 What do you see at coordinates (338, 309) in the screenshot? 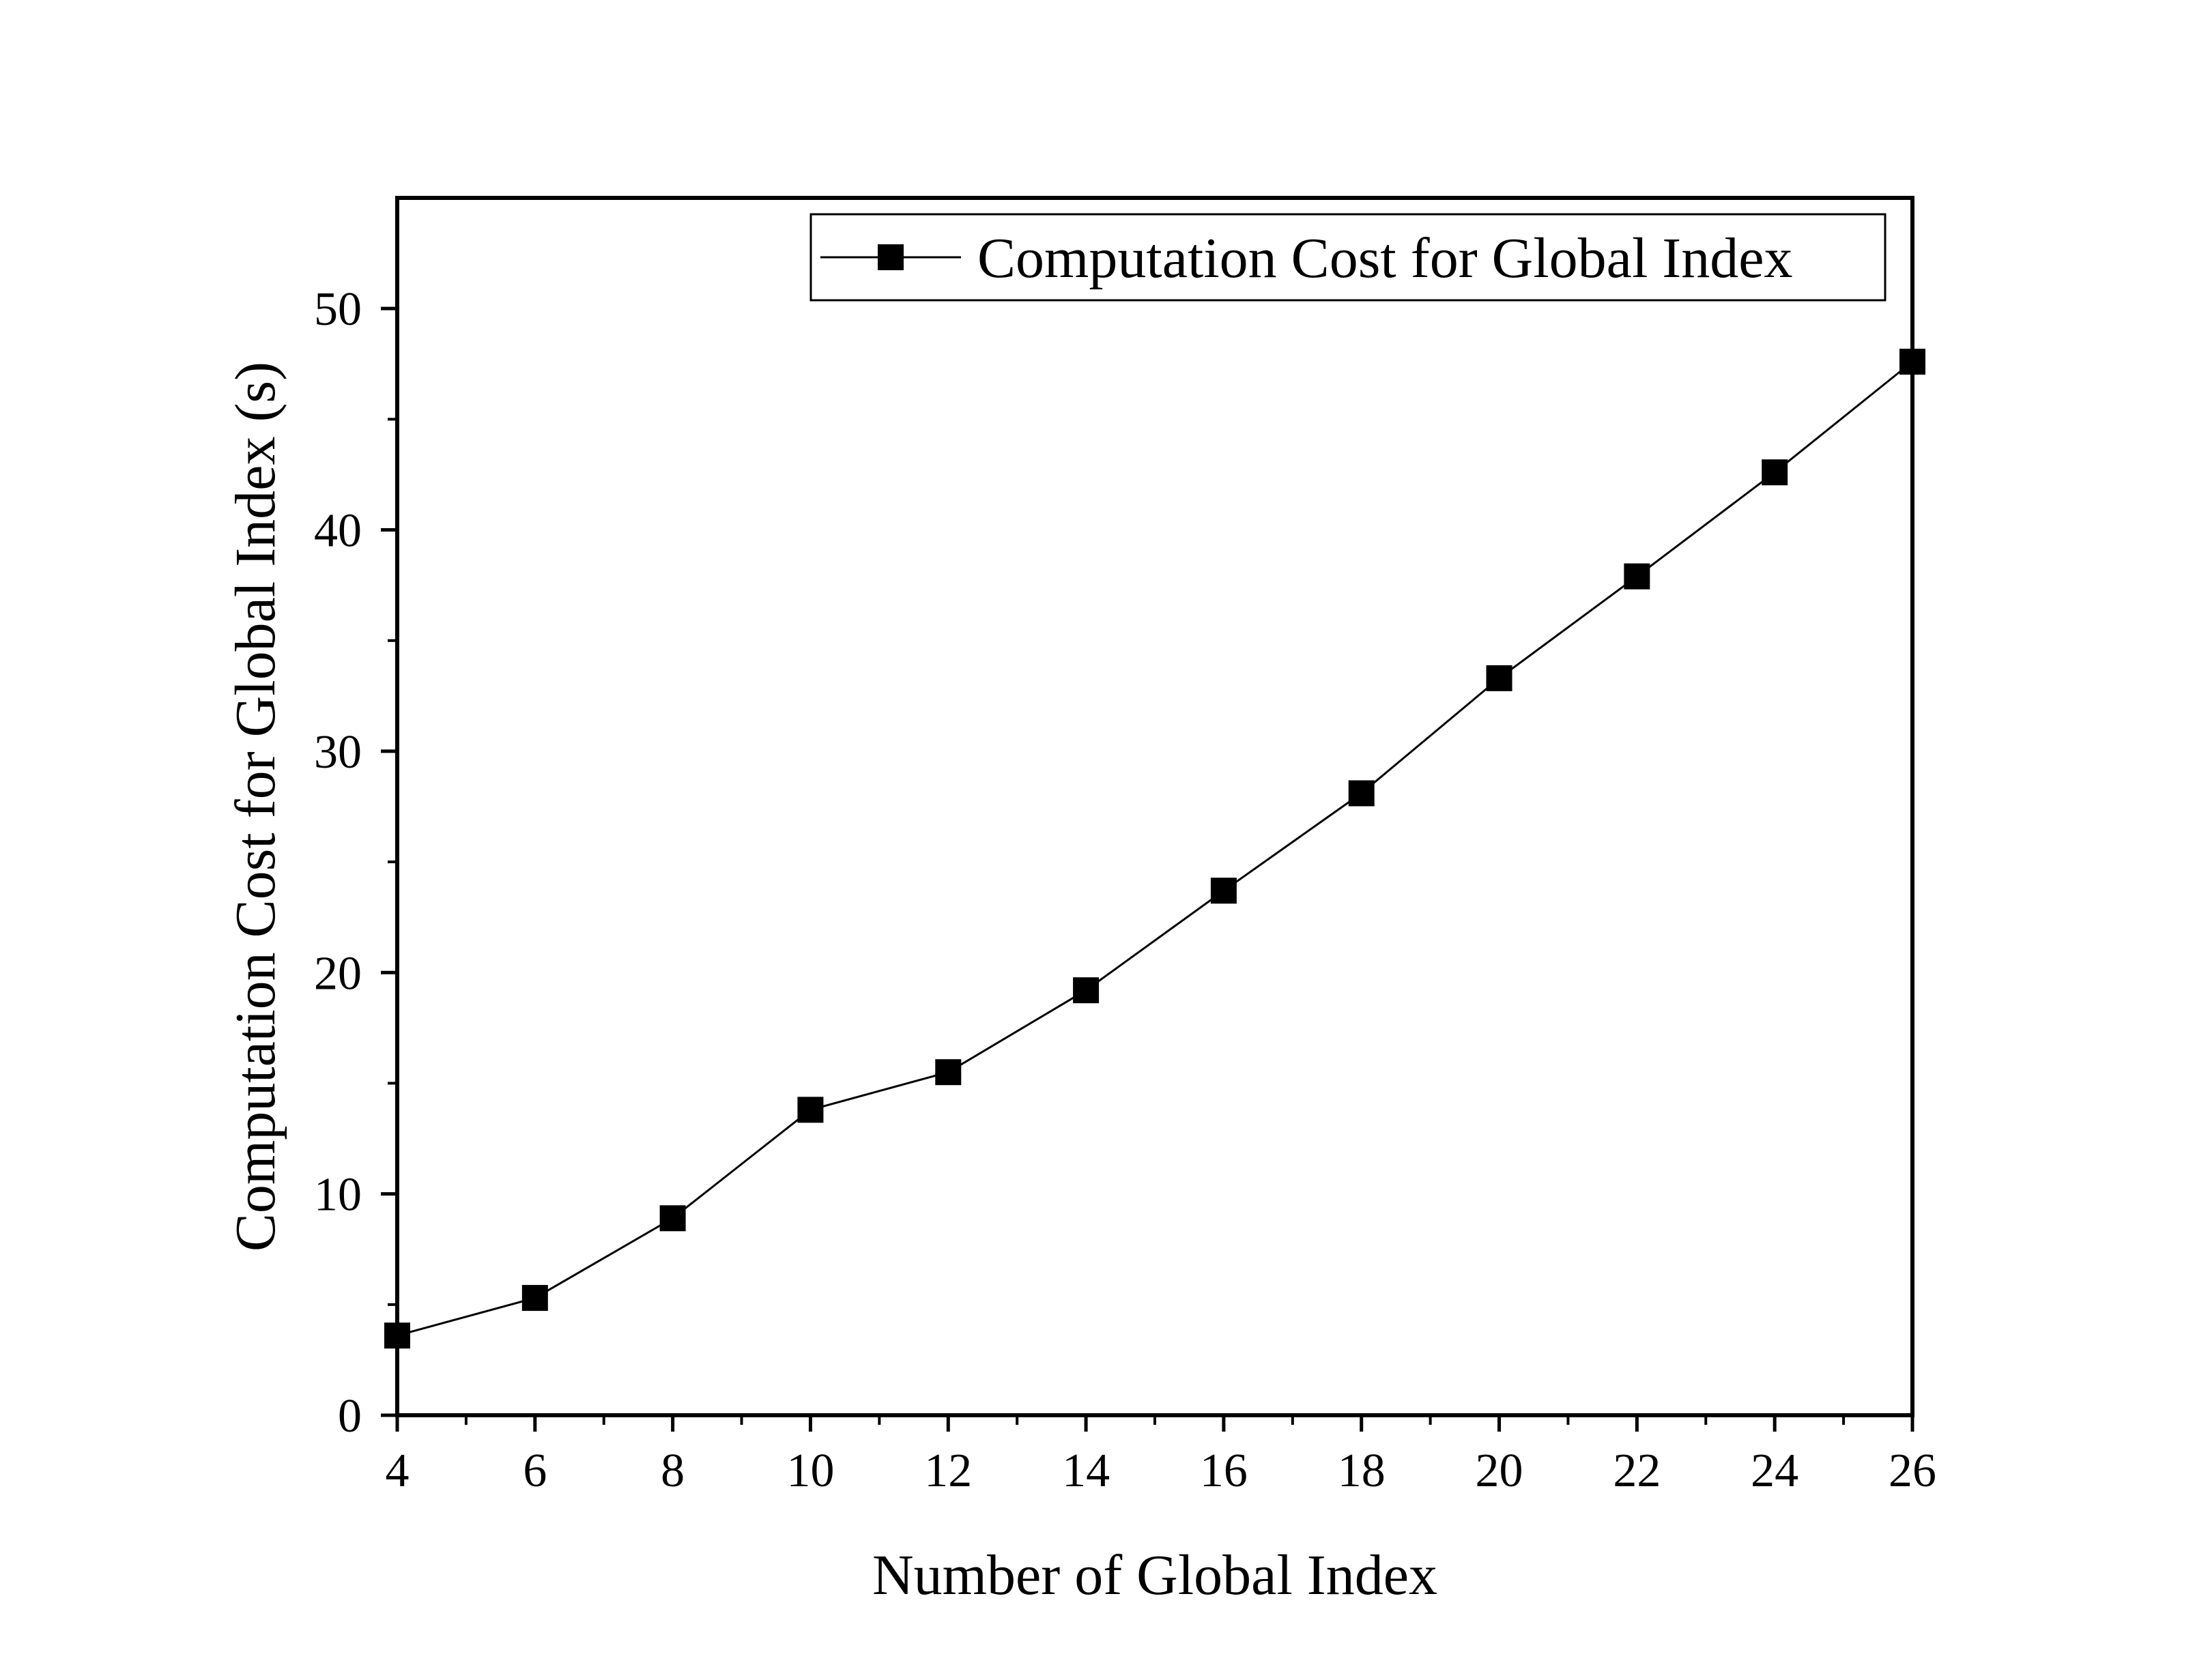
I see `y-tick-label: 50` at bounding box center [338, 309].